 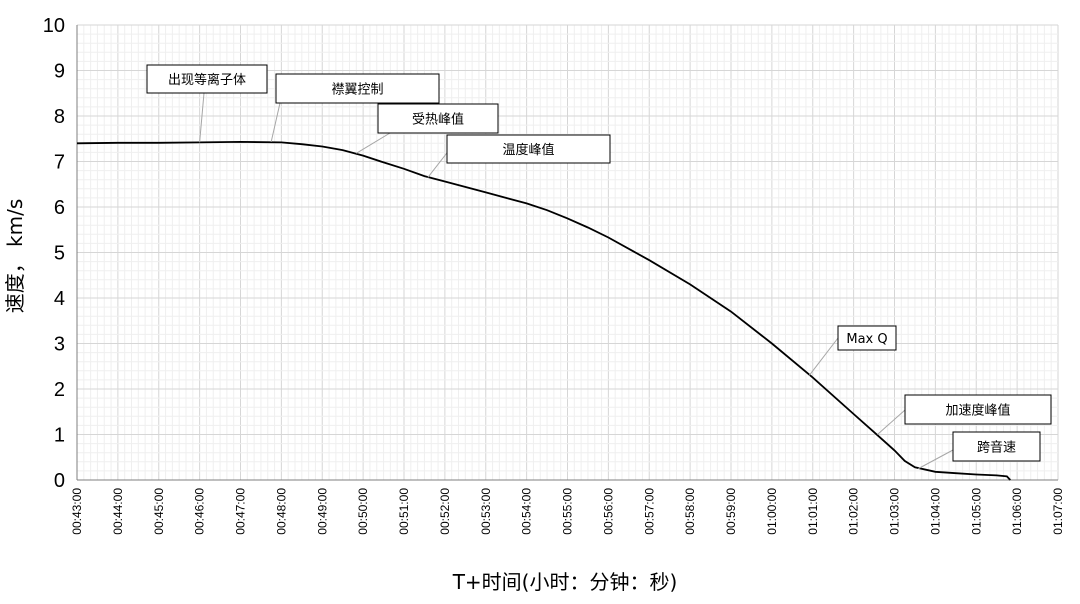 I want to click on x-tick-label: 00:59:00, so click(x=731, y=511).